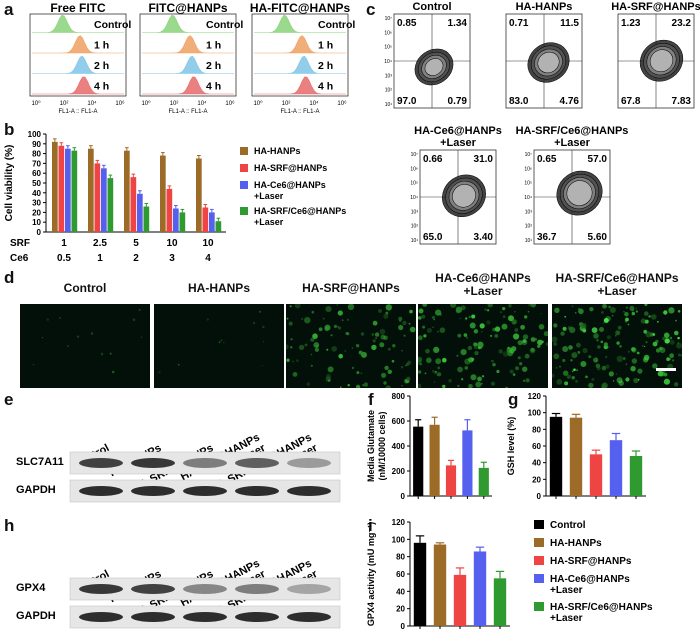  Describe the element at coordinates (202, 103) in the screenshot. I see `histogram-tick: 10⁴` at that location.